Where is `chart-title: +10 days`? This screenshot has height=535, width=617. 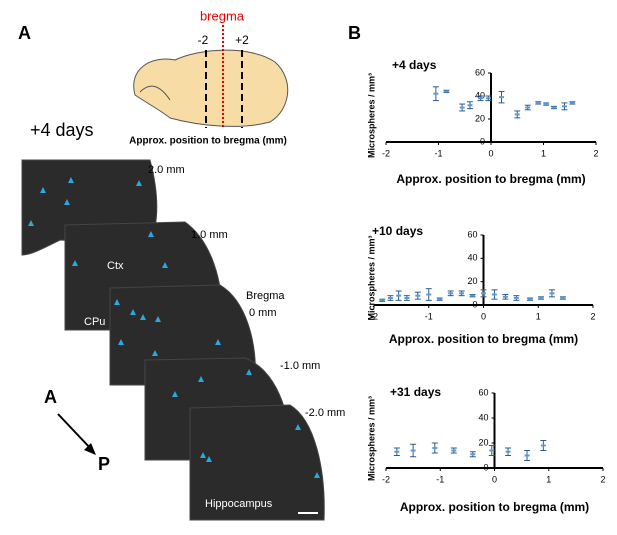 chart-title: +10 days is located at coordinates (397, 231).